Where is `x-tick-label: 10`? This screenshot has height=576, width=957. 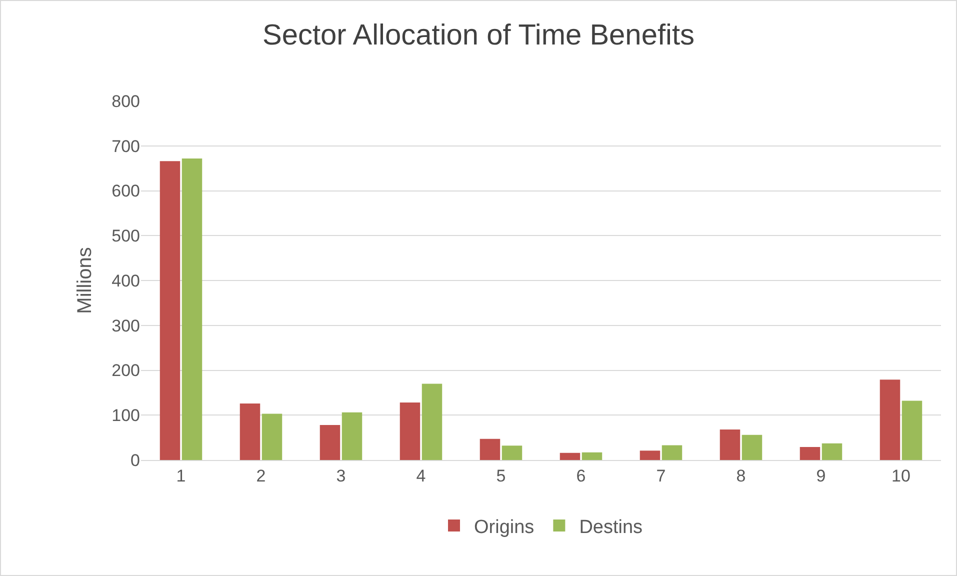 x-tick-label: 10 is located at coordinates (901, 476).